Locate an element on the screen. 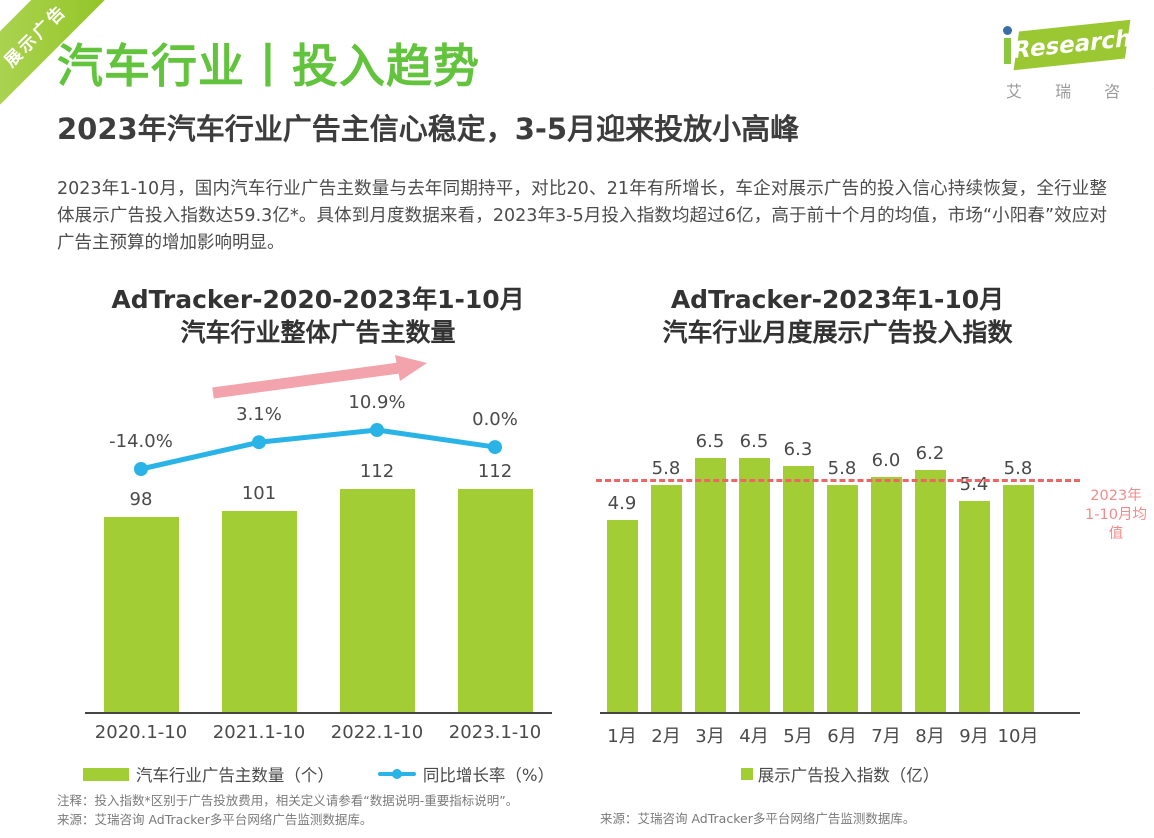 The image size is (1154, 838). iresearch-logo: Research 艾 瑞 咨 询 is located at coordinates (1077, 60).